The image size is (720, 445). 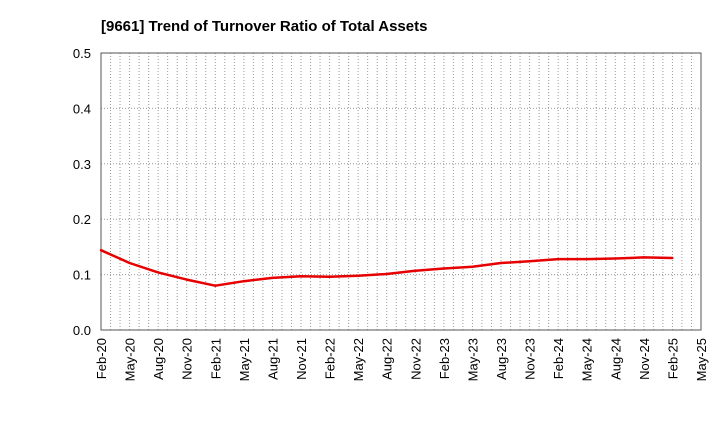 I want to click on y-tick-label: 0.1, so click(x=82, y=275).